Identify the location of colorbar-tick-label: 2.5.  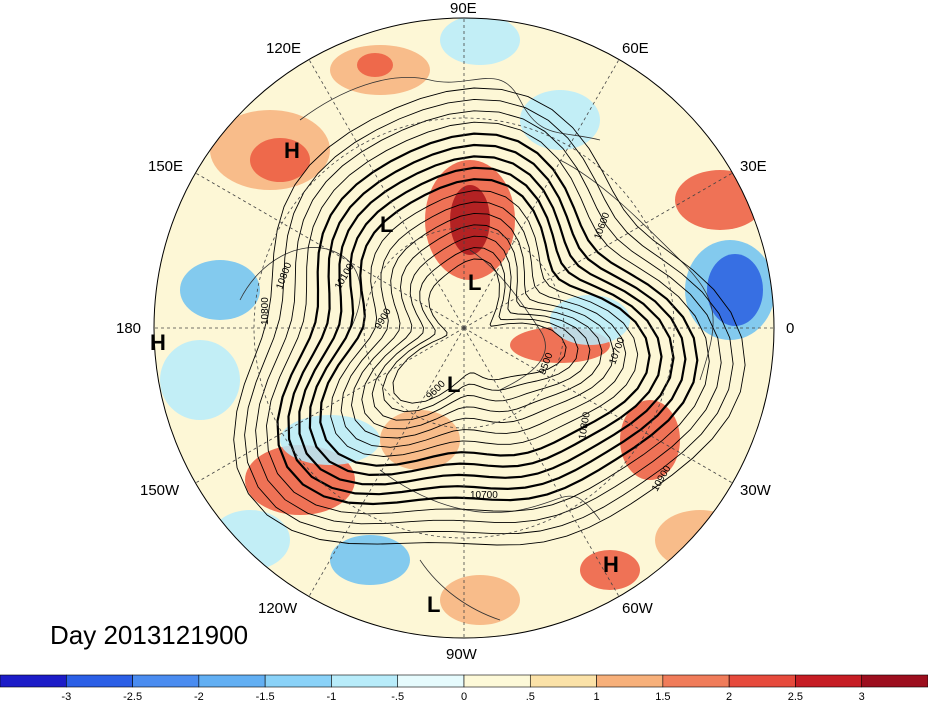
(795, 696).